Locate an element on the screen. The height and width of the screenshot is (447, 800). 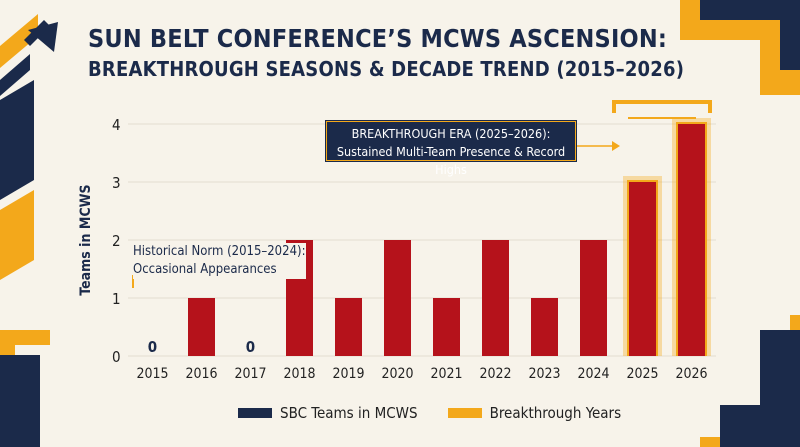
historical-norm-subtitle: Occasional Appearances is located at coordinates (205, 269).